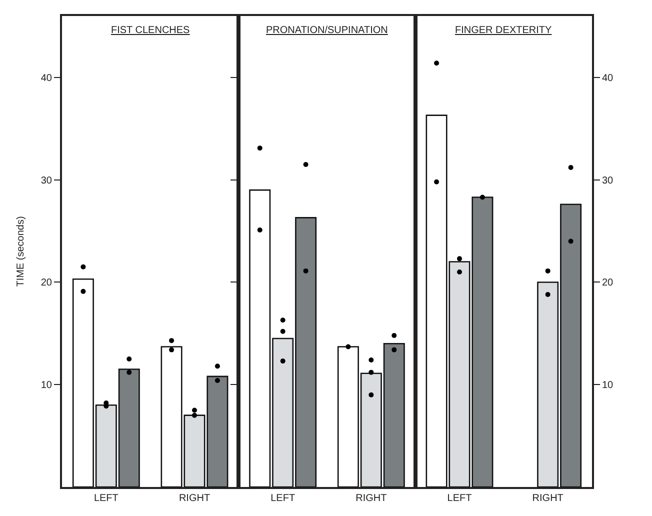 This screenshot has height=516, width=652. Describe the element at coordinates (608, 386) in the screenshot. I see `y2-tick-label: 10` at that location.